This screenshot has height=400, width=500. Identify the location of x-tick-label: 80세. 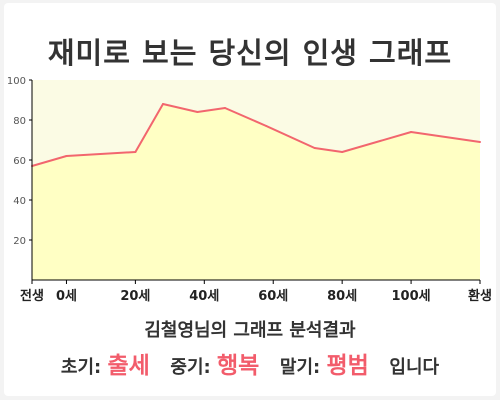
(342, 296).